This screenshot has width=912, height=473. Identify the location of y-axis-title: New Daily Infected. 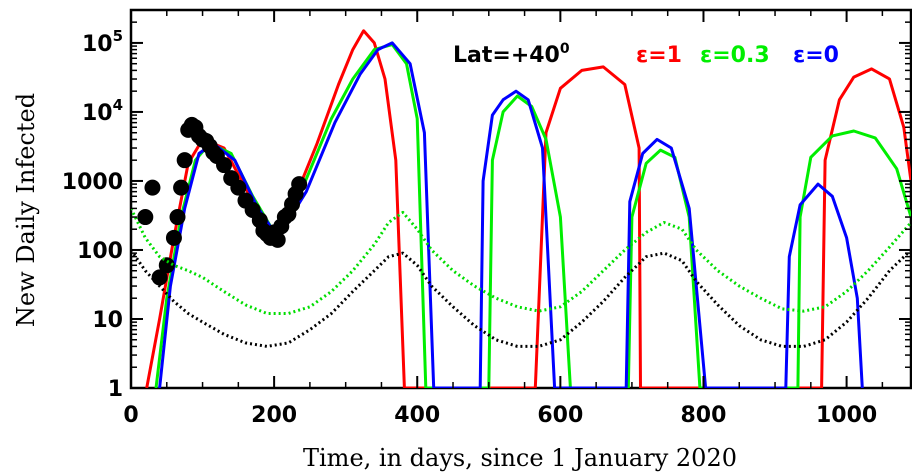
(26, 210).